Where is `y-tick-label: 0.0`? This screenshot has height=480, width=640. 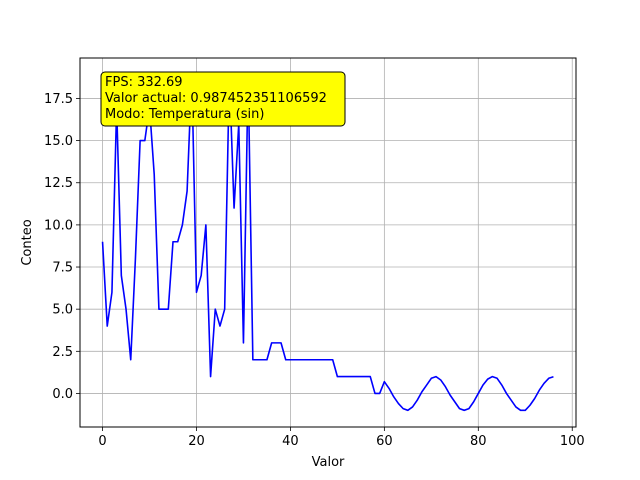
y-tick-label: 0.0 is located at coordinates (62, 394).